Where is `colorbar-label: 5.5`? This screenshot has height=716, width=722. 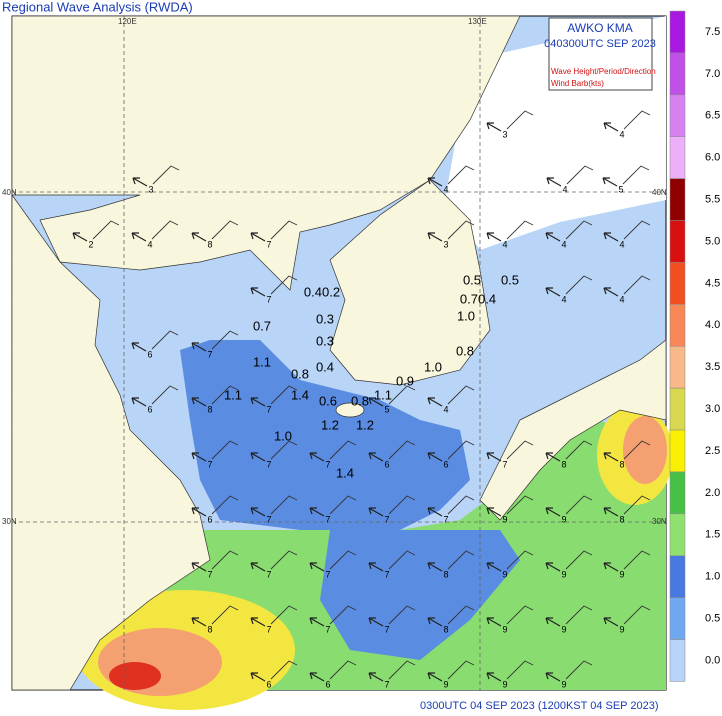 colorbar-label: 5.5 is located at coordinates (712, 200).